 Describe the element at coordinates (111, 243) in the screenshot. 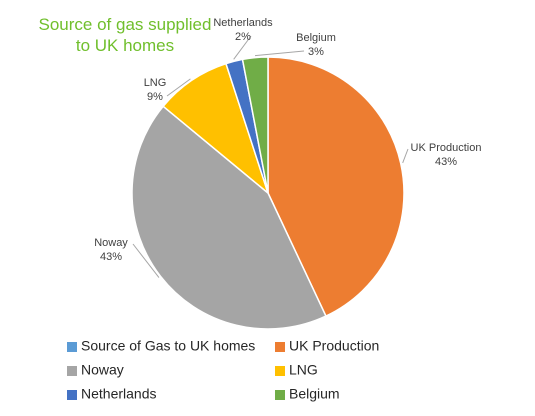

I see `data-label-name: Noway` at that location.